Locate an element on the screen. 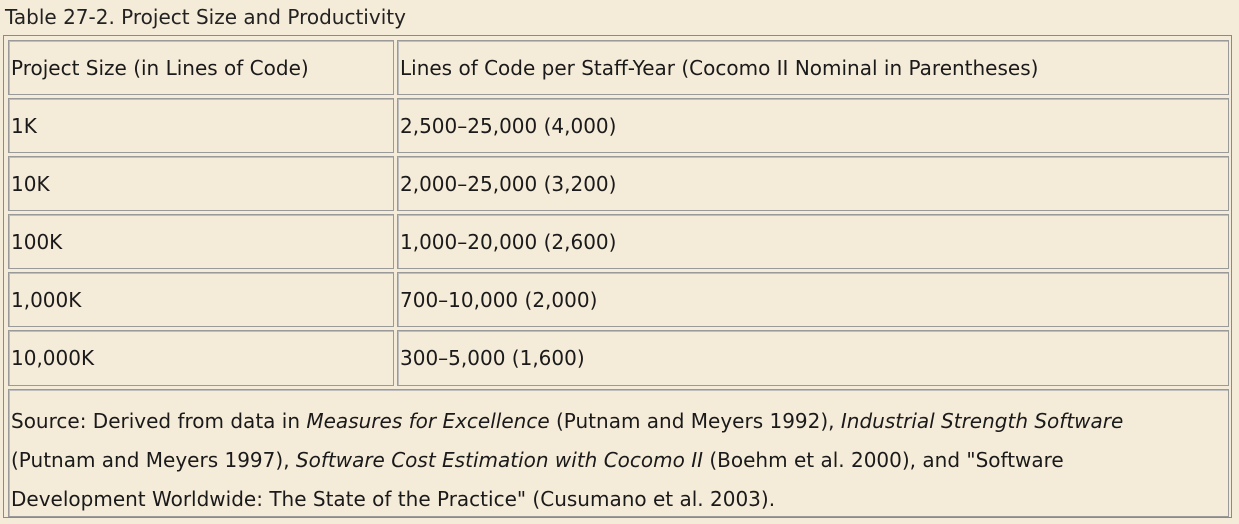 The height and width of the screenshot is (524, 1239). table-row-size: 10K is located at coordinates (201, 183).